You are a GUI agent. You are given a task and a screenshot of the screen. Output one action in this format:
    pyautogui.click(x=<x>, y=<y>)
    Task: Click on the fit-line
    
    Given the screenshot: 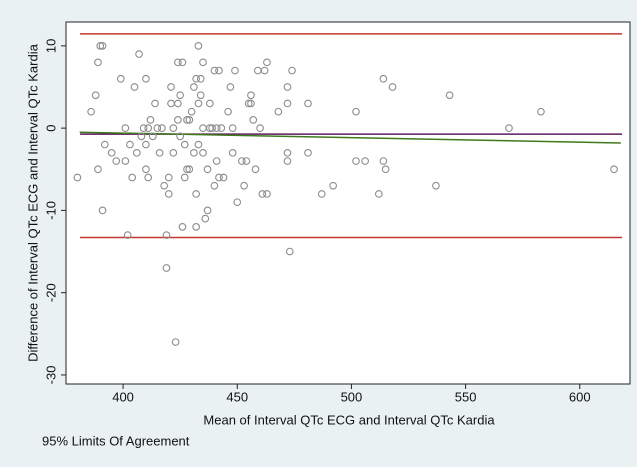 What is the action you would take?
    pyautogui.click(x=350, y=137)
    